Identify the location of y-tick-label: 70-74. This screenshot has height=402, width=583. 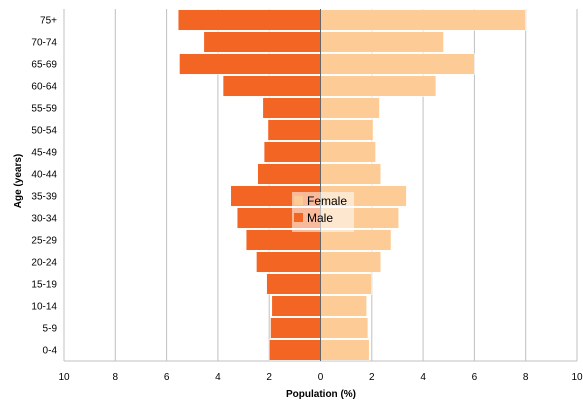
(44, 43).